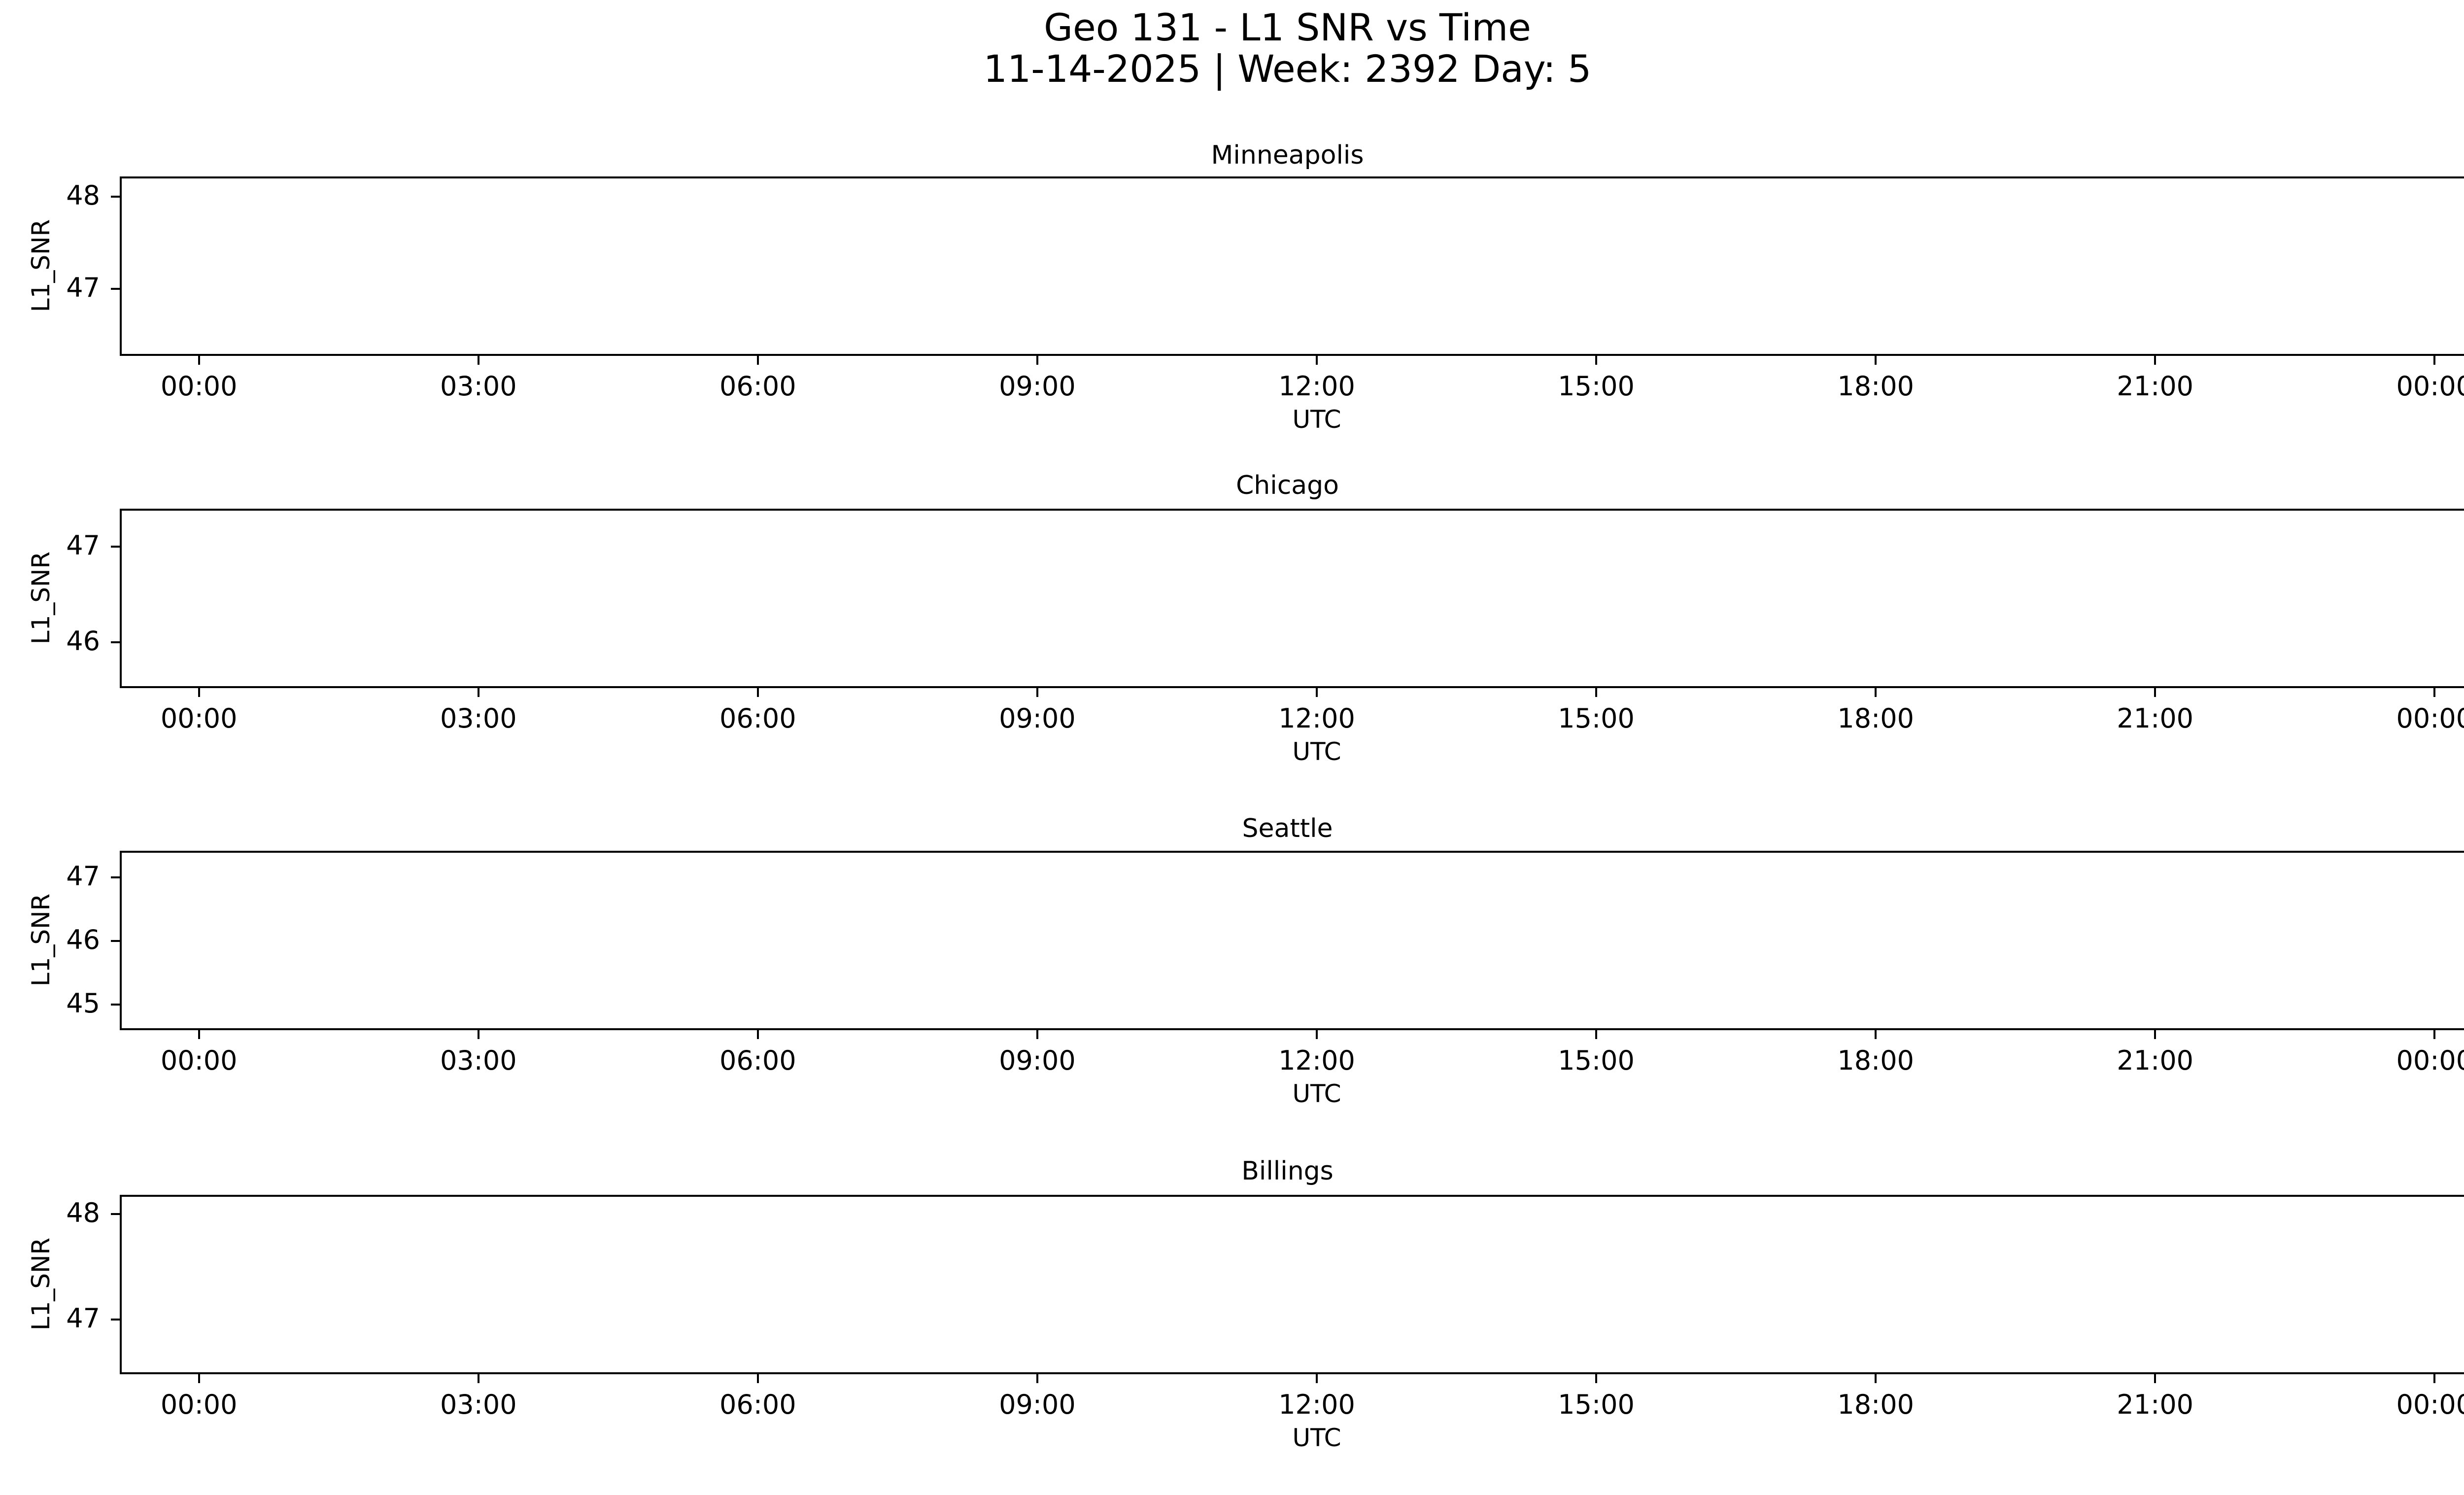 This screenshot has width=2464, height=1495. What do you see at coordinates (1287, 155) in the screenshot?
I see `panel-title-minneapolis: Minneapolis` at bounding box center [1287, 155].